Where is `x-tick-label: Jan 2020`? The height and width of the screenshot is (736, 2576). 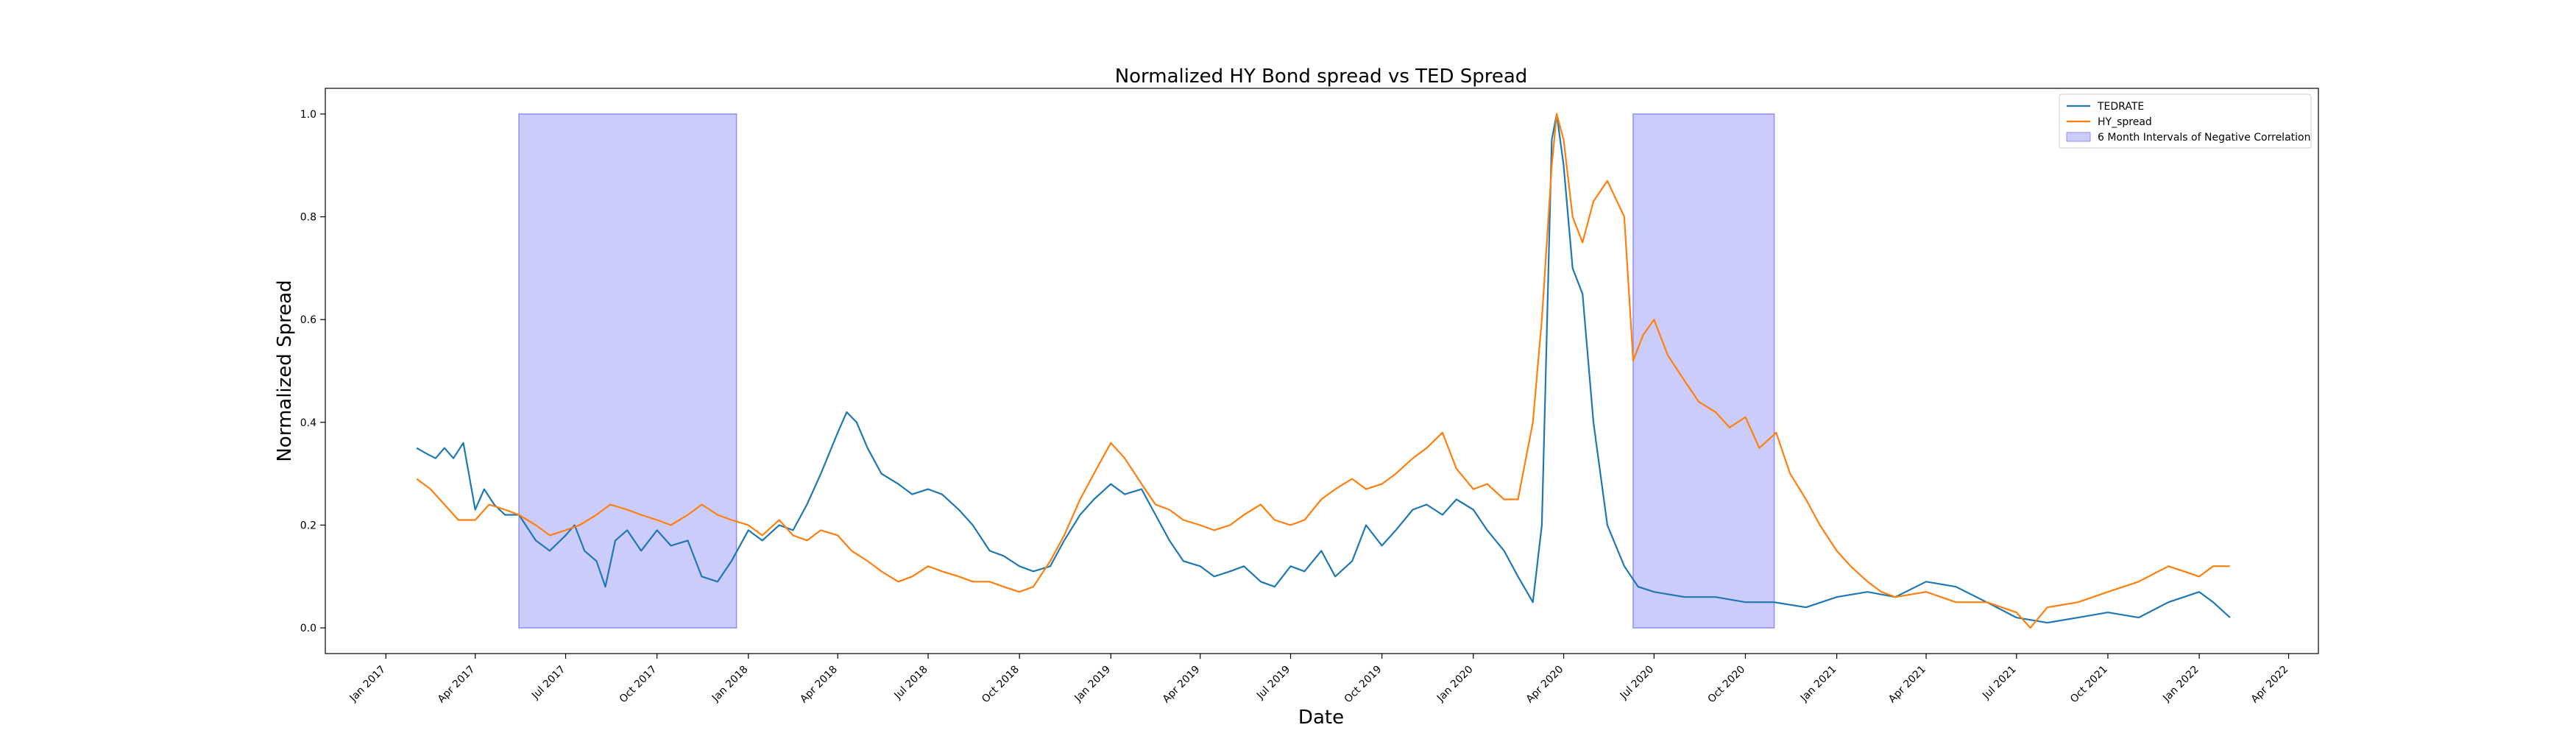
x-tick-label: Jan 2020 is located at coordinates (1455, 684).